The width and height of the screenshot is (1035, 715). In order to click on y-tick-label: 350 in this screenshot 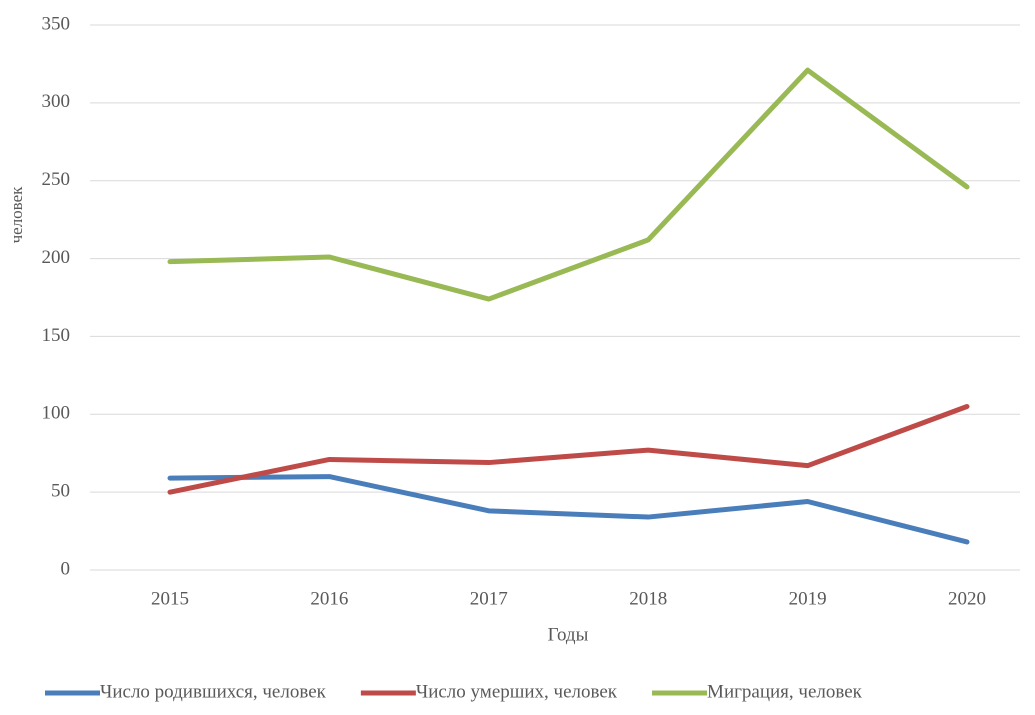, I will do `click(56, 23)`.